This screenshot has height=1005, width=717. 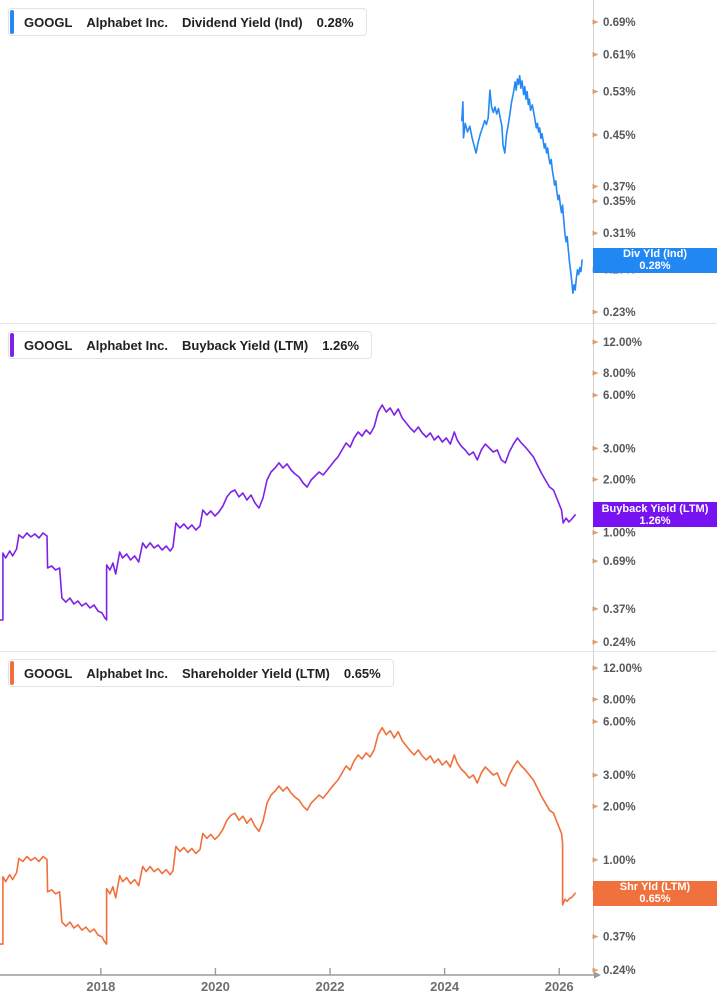 I want to click on legend-last-value: 1.26%, so click(x=341, y=345).